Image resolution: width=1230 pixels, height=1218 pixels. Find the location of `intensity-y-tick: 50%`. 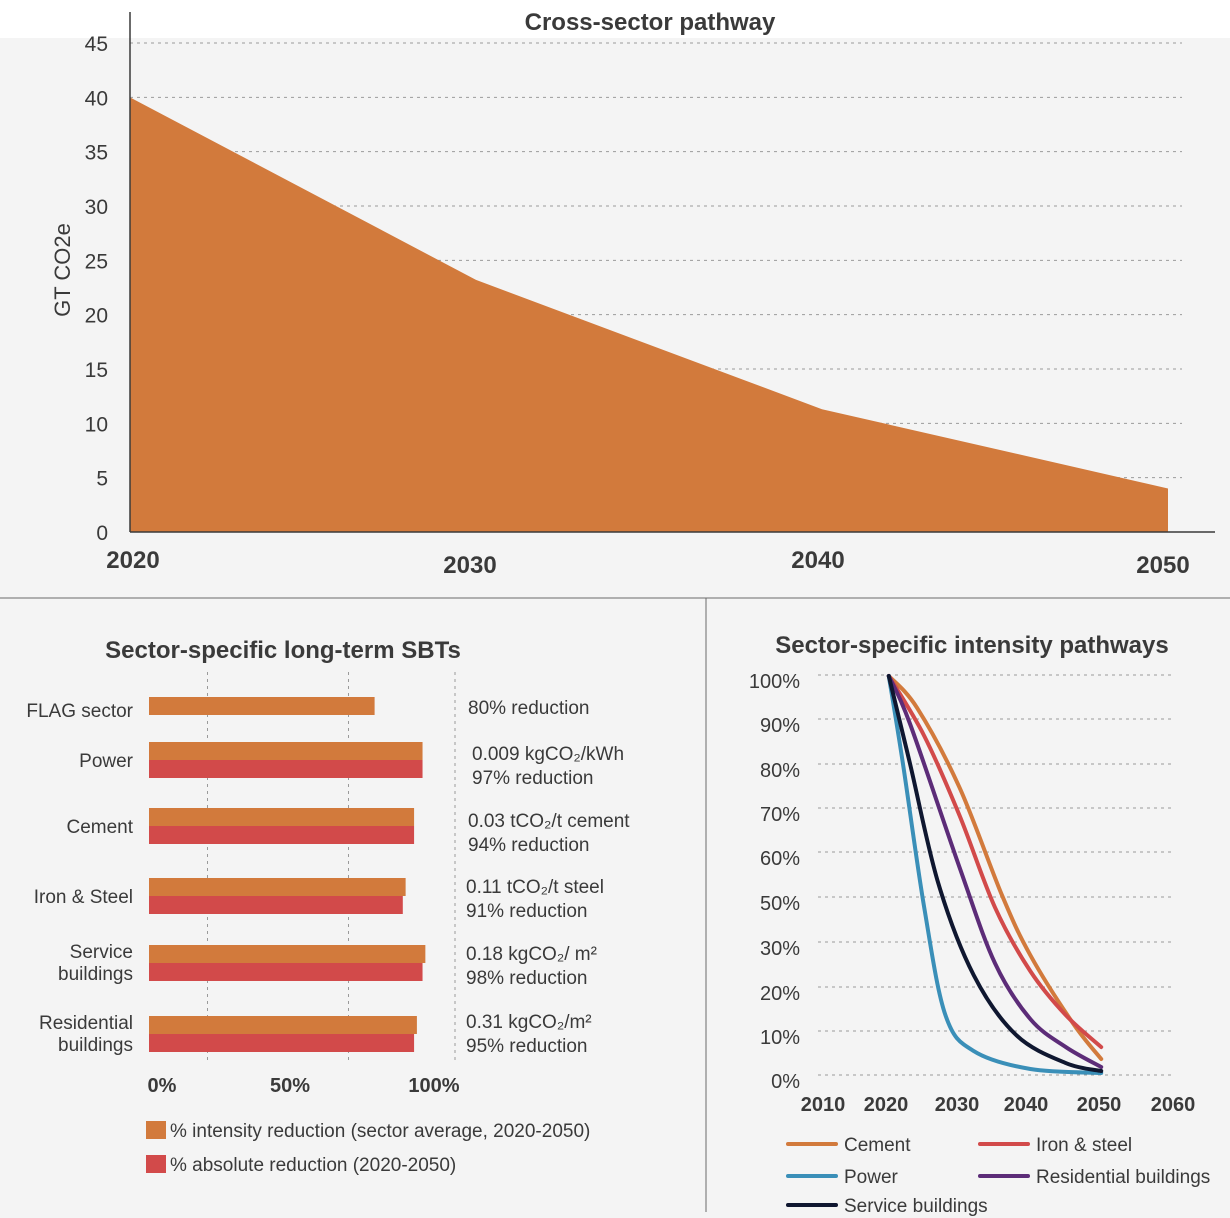

intensity-y-tick: 50% is located at coordinates (780, 904).